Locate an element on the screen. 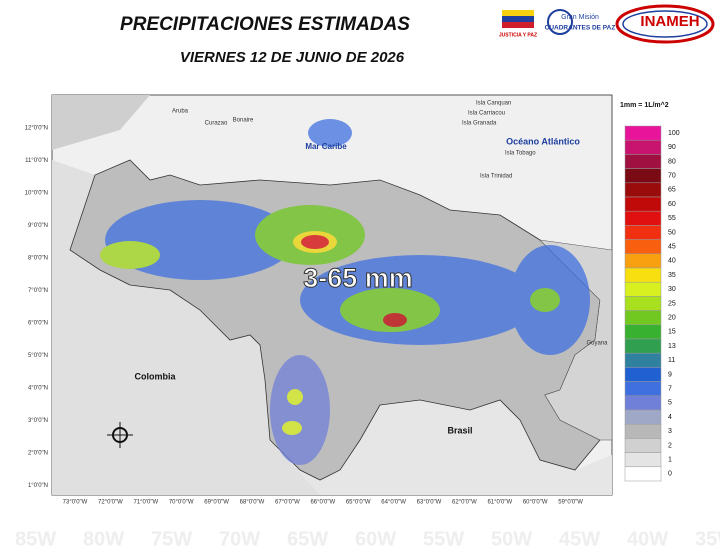 The height and width of the screenshot is (560, 720). legend-unit: 1mm = 1L/m^2 is located at coordinates (644, 105).